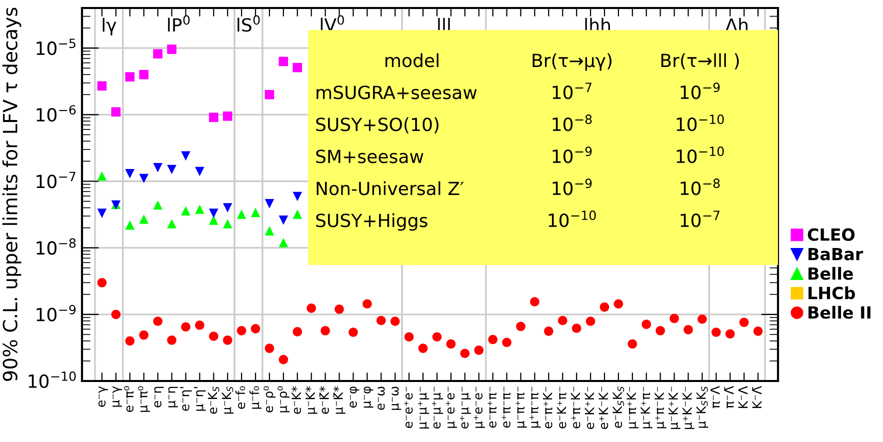 The width and height of the screenshot is (883, 442). Describe the element at coordinates (700, 91) in the screenshot. I see `annotation: 10$^{−9}$` at that location.